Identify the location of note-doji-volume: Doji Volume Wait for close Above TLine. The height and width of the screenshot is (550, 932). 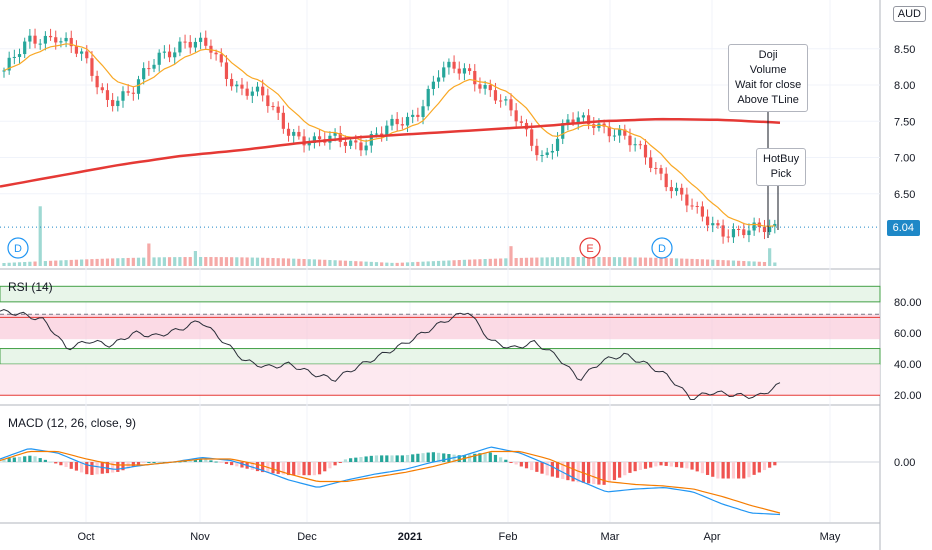
(768, 78).